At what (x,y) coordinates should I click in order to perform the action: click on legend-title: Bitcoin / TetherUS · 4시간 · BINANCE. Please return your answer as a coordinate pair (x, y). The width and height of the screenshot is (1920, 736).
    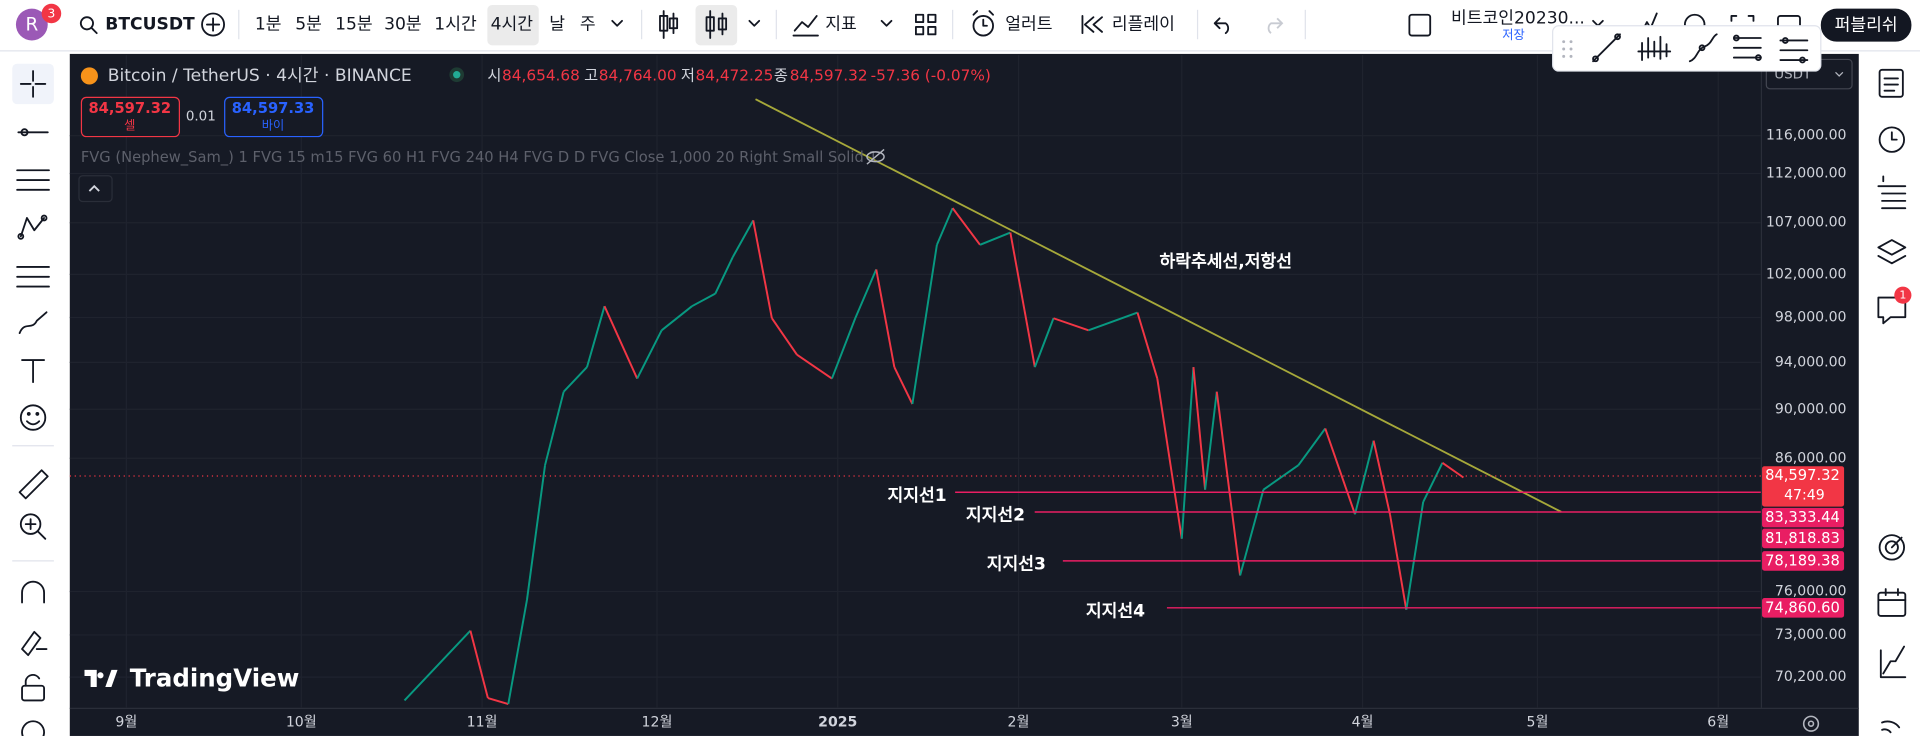
    Looking at the image, I should click on (260, 76).